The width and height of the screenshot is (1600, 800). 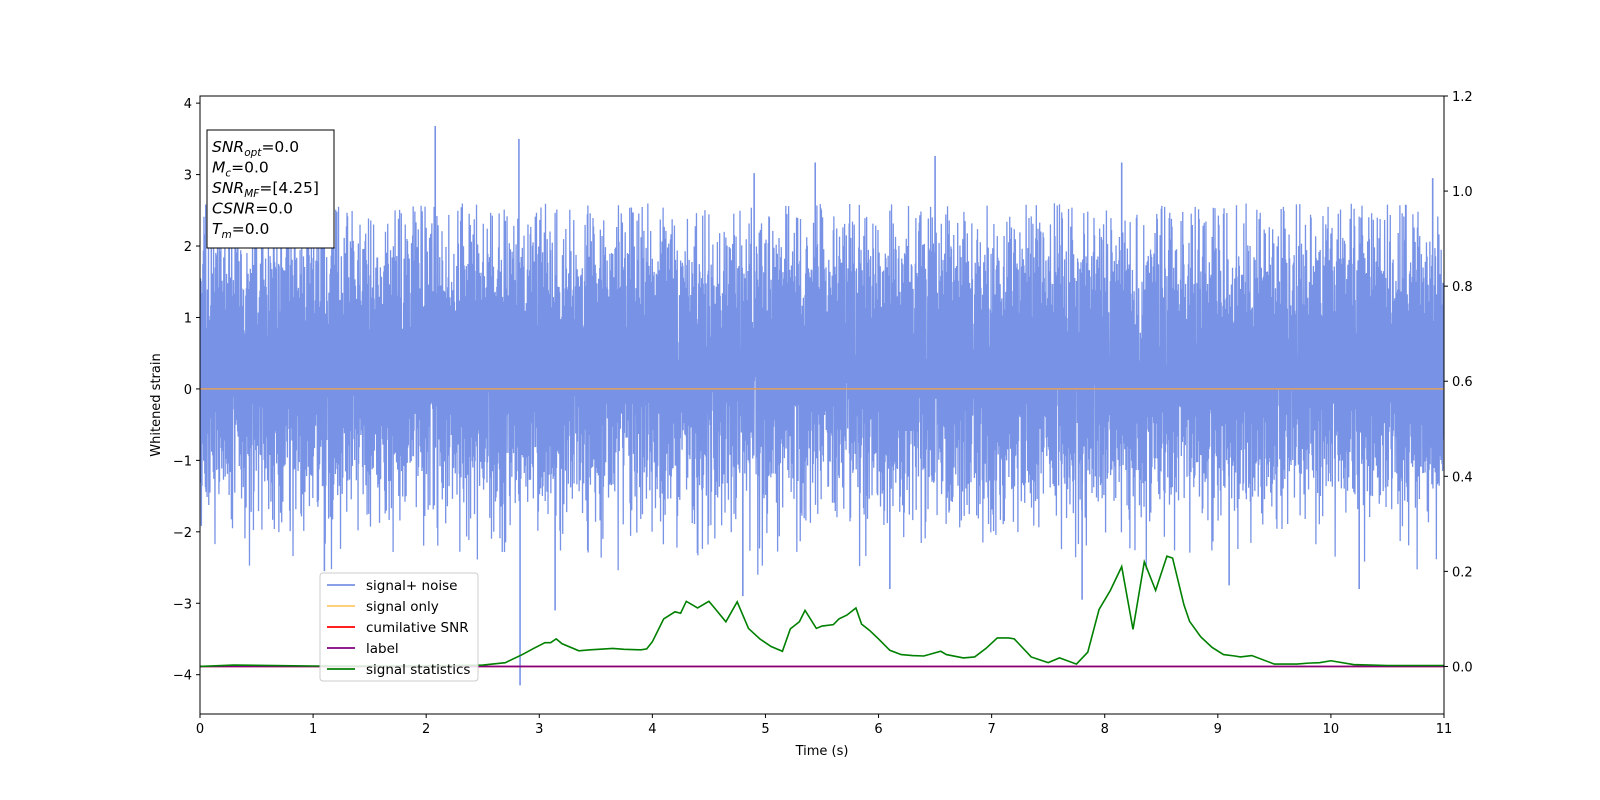 I want to click on info-line: SNRMF=[4.25], so click(x=265, y=189).